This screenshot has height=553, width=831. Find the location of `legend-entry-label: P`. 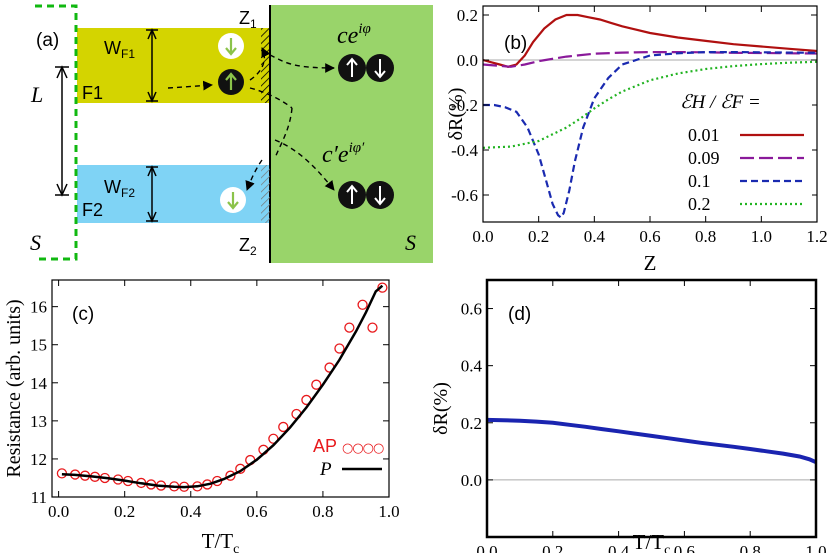

legend-entry-label: P is located at coordinates (325, 469).